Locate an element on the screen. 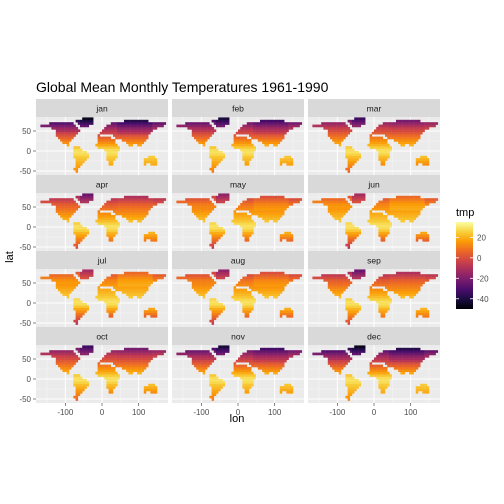 This screenshot has width=504, height=504. y-tick-label: 0 is located at coordinates (29, 303).